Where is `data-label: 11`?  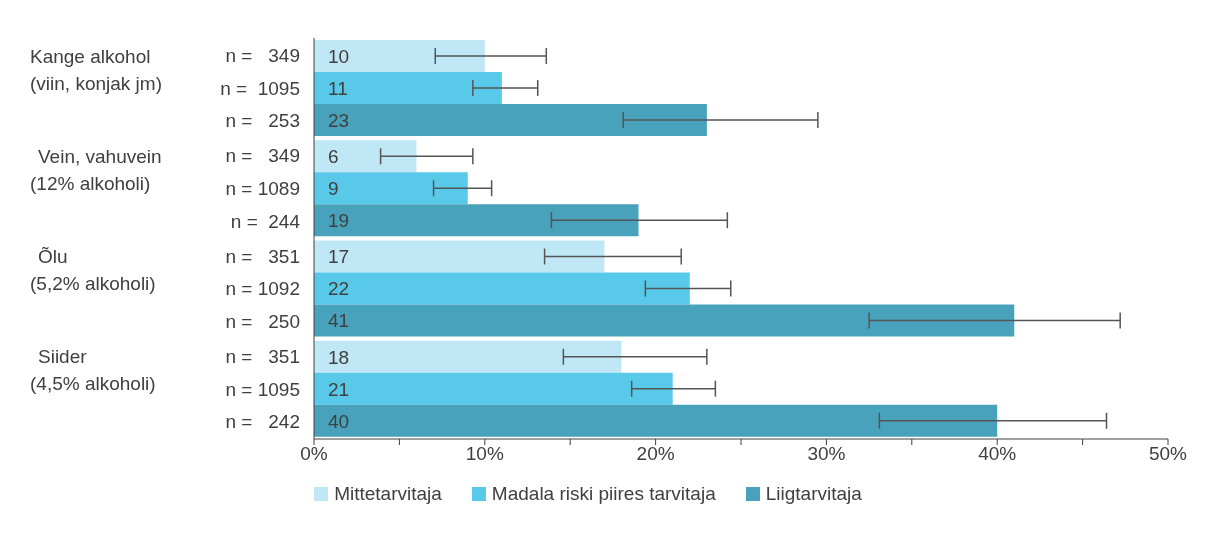
data-label: 11 is located at coordinates (338, 88).